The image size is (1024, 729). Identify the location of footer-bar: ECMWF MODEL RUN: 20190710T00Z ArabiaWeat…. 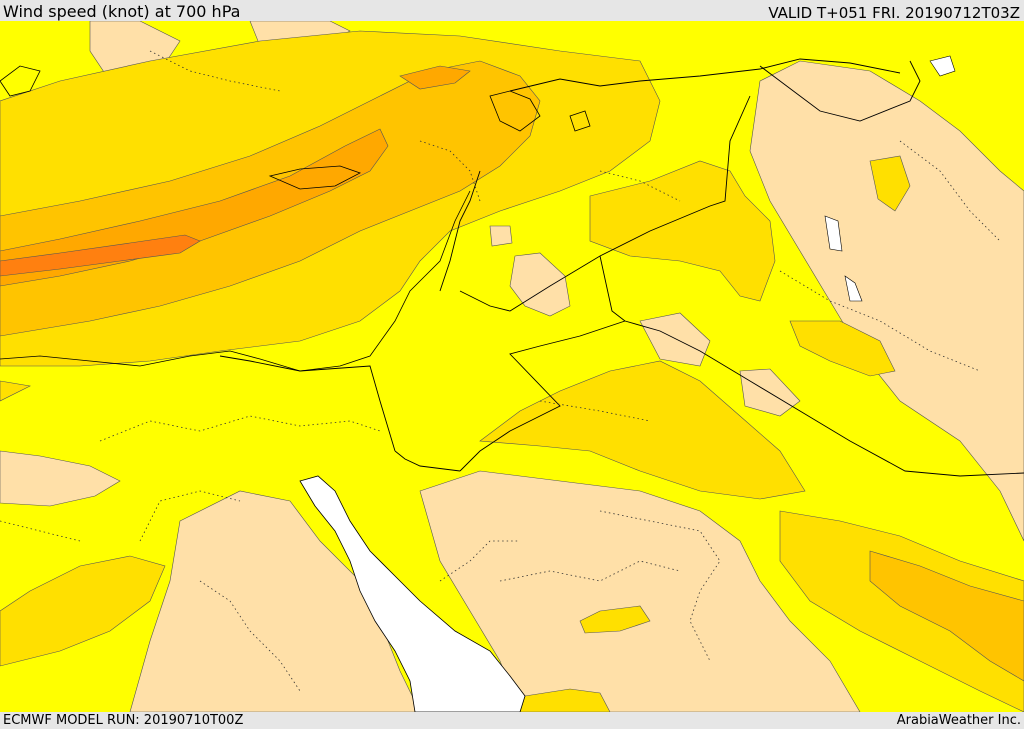
(512, 720).